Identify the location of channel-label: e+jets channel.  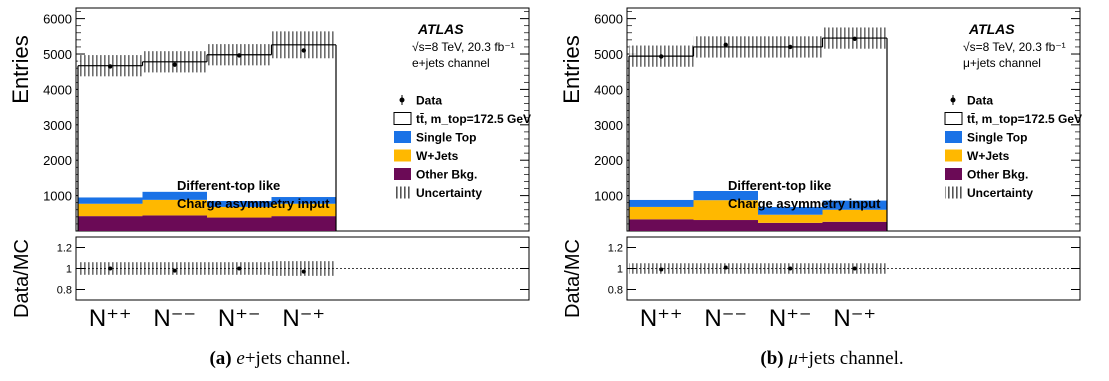
(451, 63).